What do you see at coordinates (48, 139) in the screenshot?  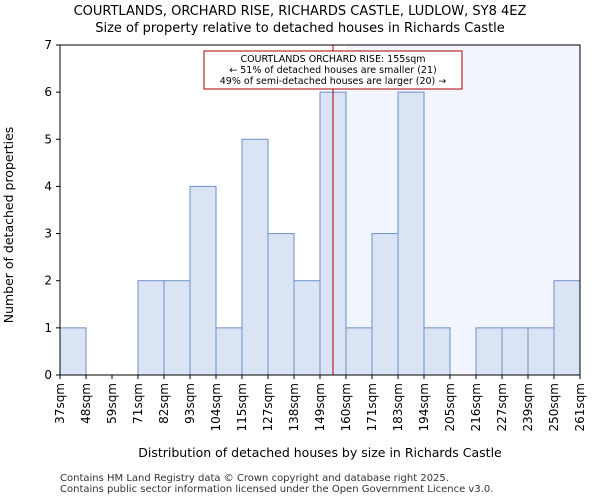 I see `y-tick-label: 5` at bounding box center [48, 139].